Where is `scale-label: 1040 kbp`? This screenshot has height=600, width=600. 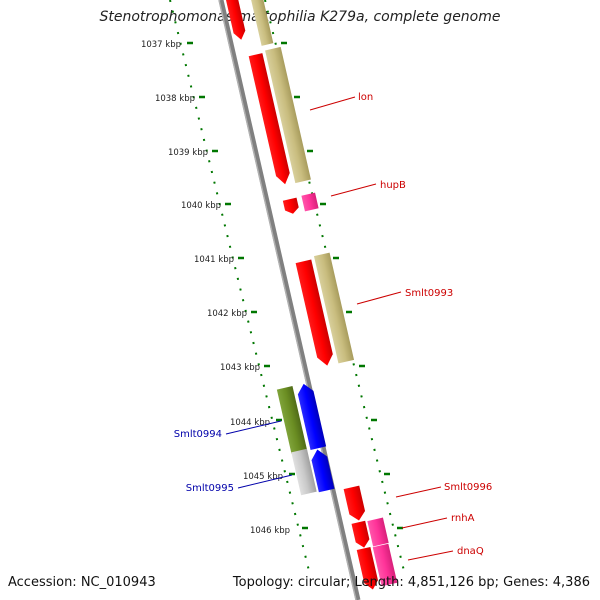 scale-label: 1040 kbp is located at coordinates (201, 206).